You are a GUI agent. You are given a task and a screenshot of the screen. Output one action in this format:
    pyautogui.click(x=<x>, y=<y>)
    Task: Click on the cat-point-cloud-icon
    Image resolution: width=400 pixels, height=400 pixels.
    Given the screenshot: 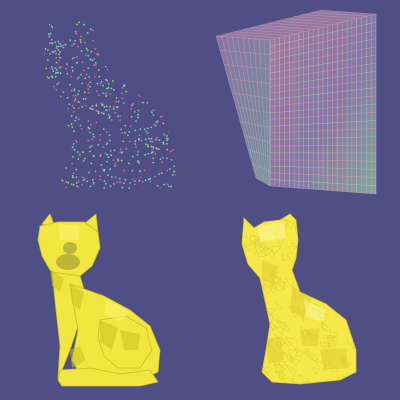 What is the action you would take?
    pyautogui.click(x=110, y=104)
    